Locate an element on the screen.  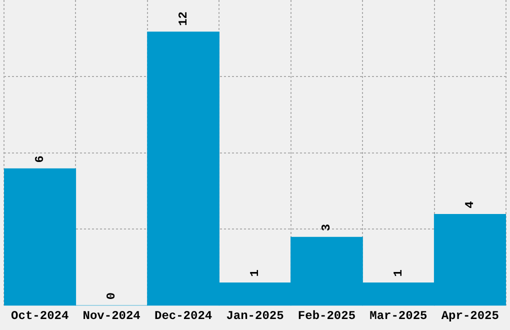
x-tick-label: Nov-2024 is located at coordinates (111, 315).